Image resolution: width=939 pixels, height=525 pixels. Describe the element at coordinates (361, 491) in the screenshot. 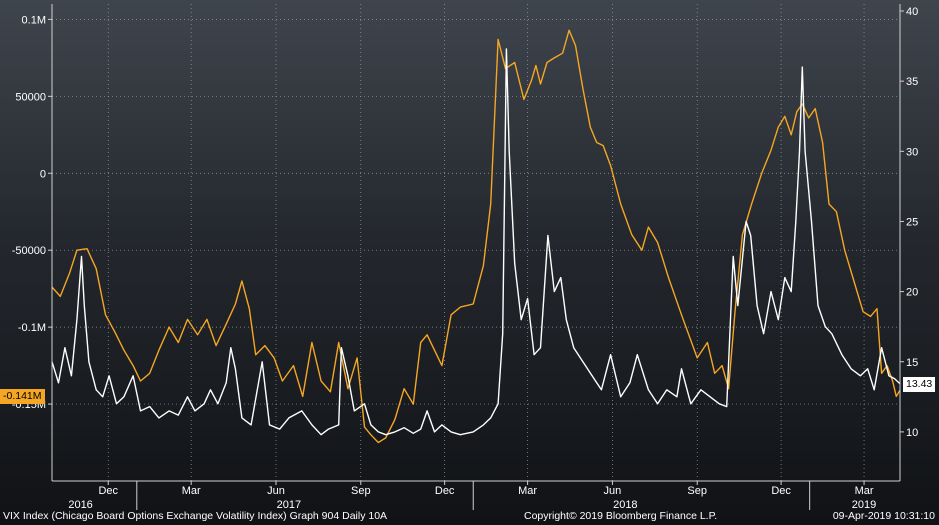

I see `x-month-label-3: Sep` at that location.